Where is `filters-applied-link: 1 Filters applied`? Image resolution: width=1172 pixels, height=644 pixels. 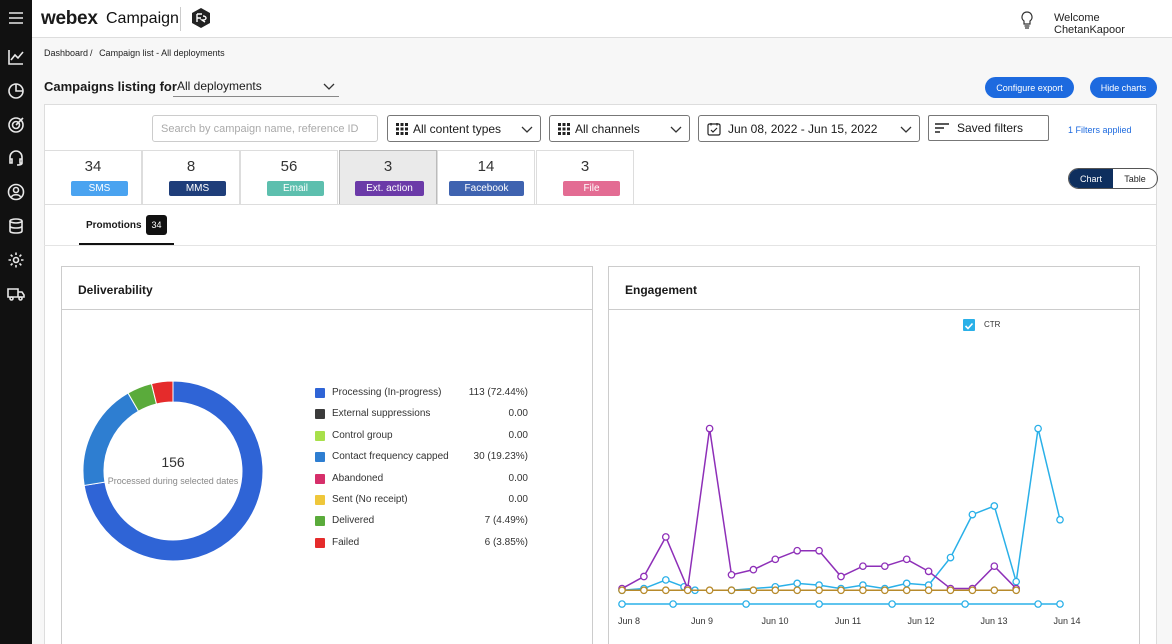
filters-applied-link: 1 Filters applied is located at coordinates (1100, 130).